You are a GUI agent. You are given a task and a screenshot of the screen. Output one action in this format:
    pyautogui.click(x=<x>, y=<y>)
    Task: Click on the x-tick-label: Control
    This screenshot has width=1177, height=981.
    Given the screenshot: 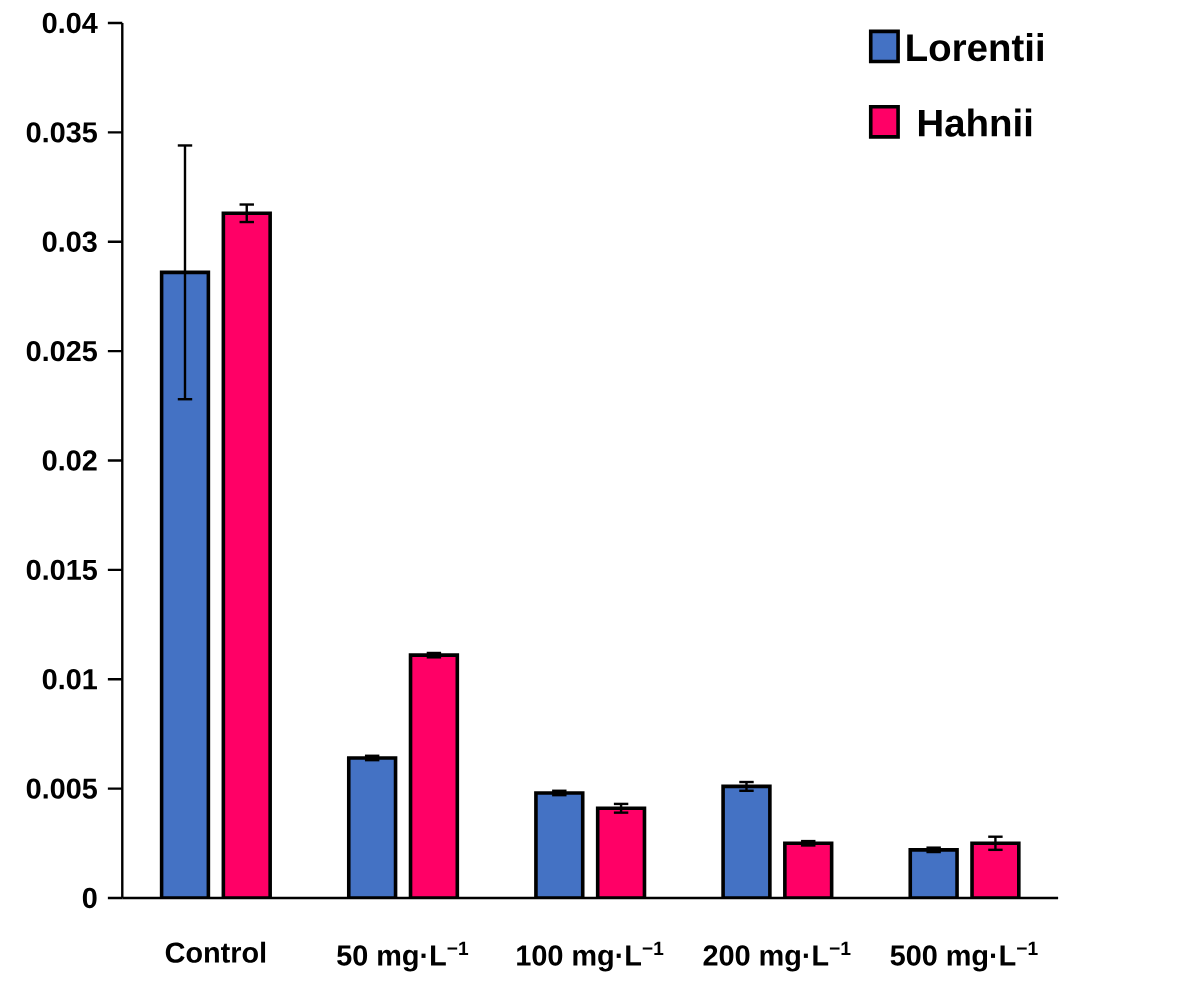 What is the action you would take?
    pyautogui.click(x=215, y=952)
    